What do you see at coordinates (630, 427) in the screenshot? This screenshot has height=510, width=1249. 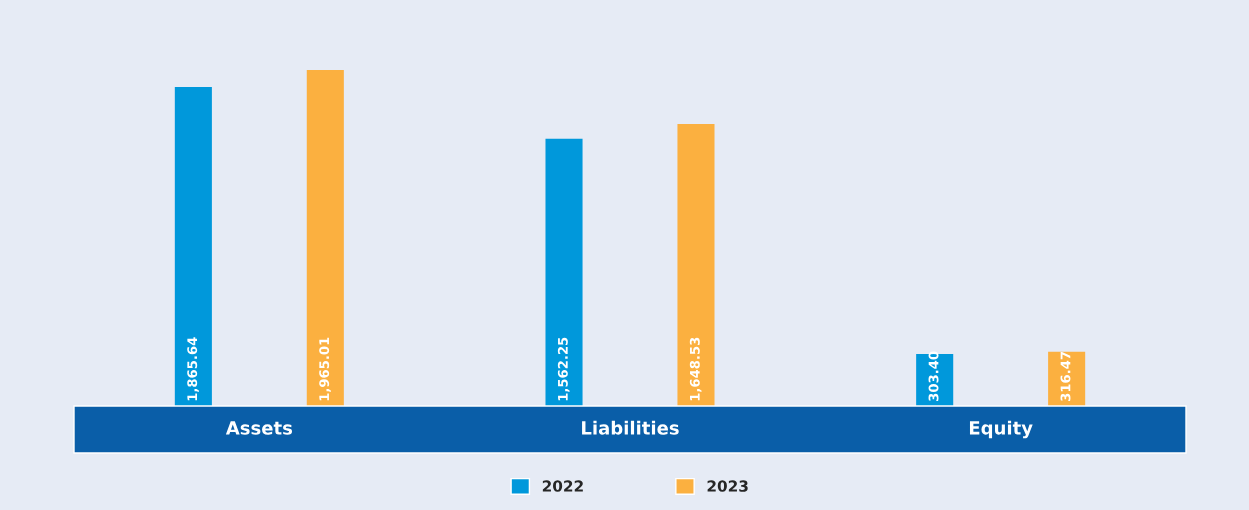 I see `x-tick-label: Liabilities` at bounding box center [630, 427].